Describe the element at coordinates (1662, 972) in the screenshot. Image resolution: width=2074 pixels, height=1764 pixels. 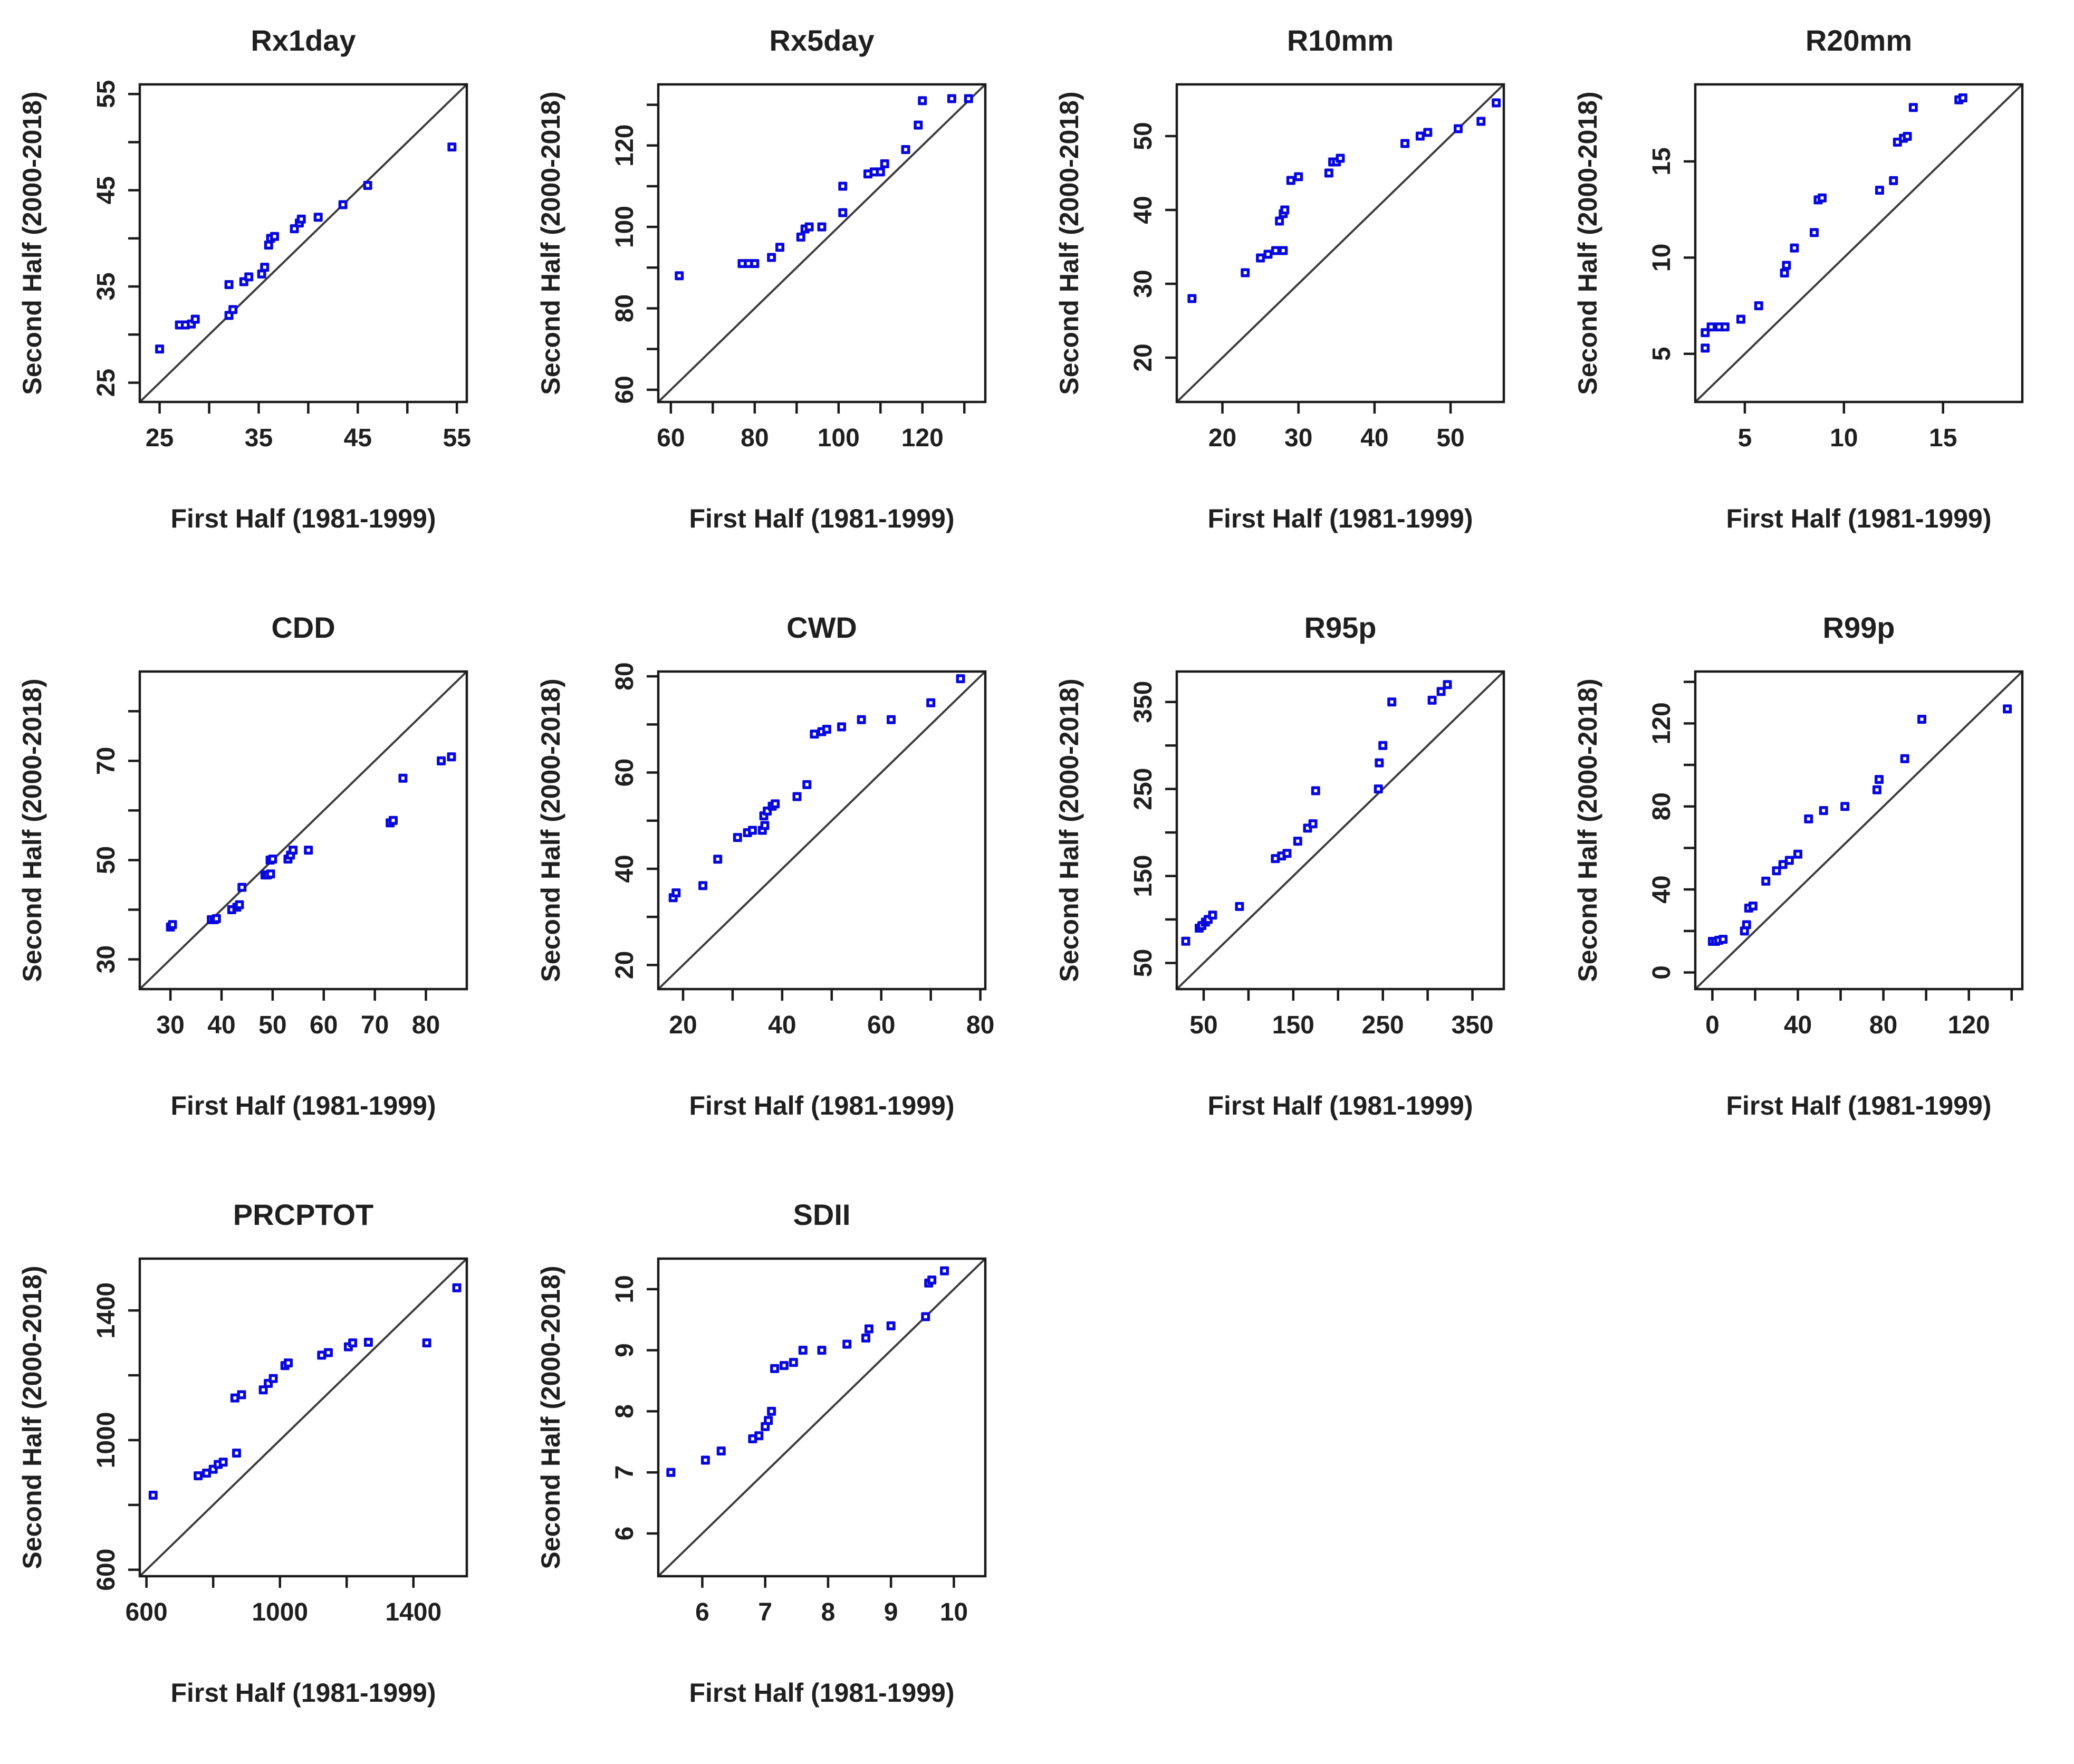
I see `y-tick-label: 0` at that location.